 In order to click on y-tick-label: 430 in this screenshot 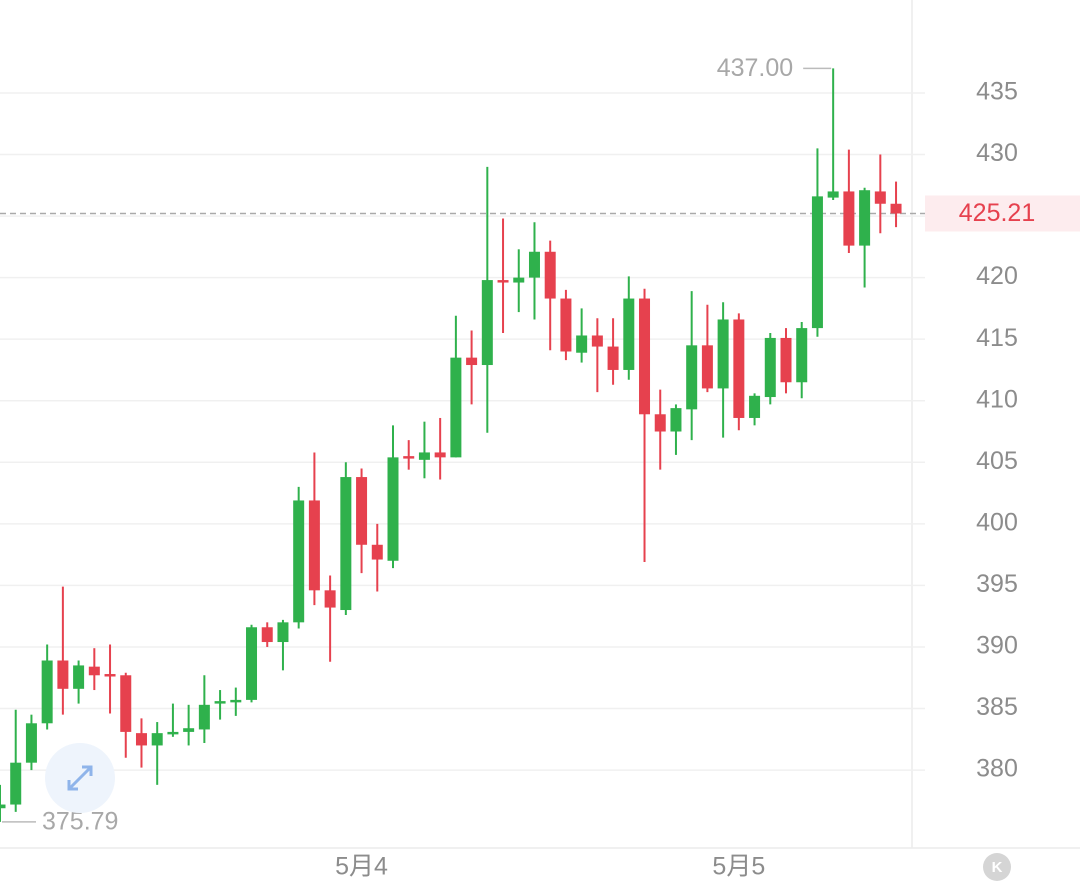, I will do `click(997, 153)`.